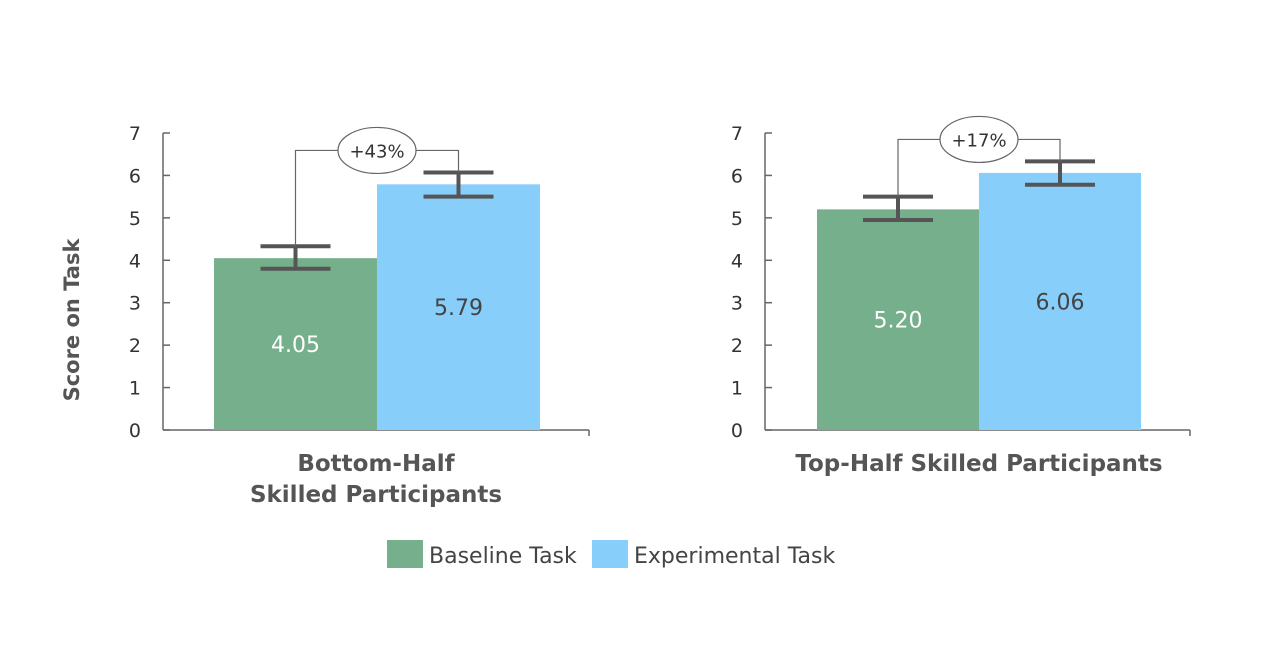 The width and height of the screenshot is (1280, 660). What do you see at coordinates (376, 464) in the screenshot?
I see `panel-title-line-1: Bottom-Half` at bounding box center [376, 464].